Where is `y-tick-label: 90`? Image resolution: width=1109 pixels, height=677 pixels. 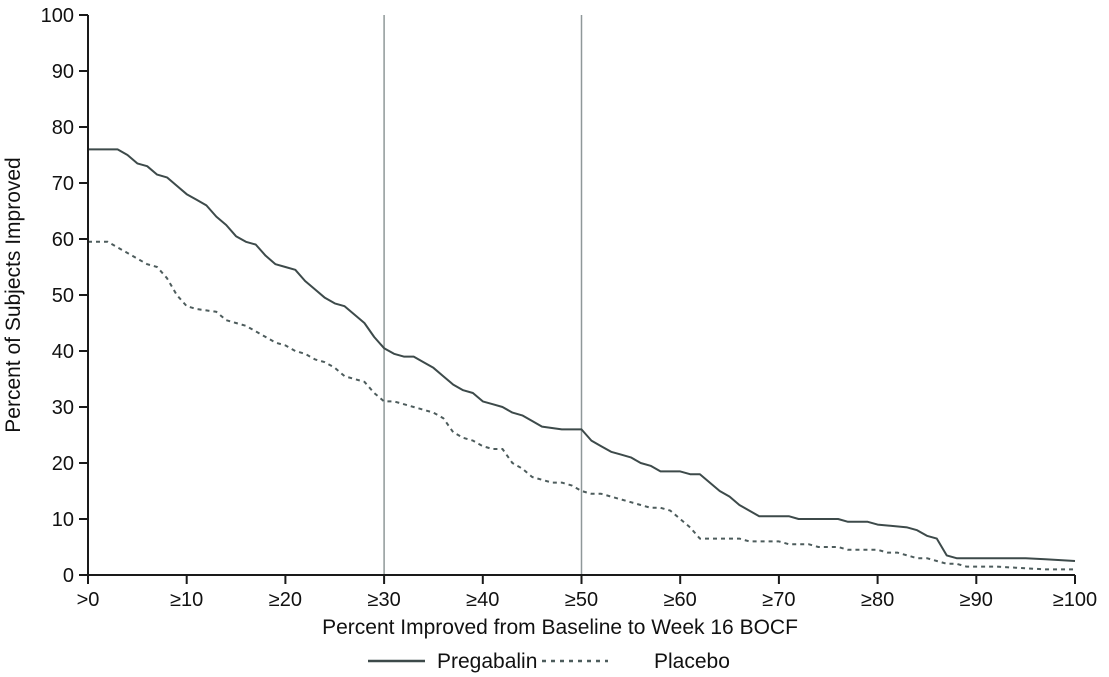
y-tick-label: 90 is located at coordinates (63, 72).